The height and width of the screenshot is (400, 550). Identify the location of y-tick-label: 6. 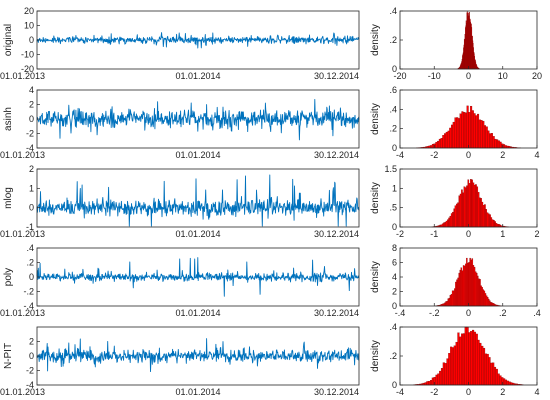
(394, 263).